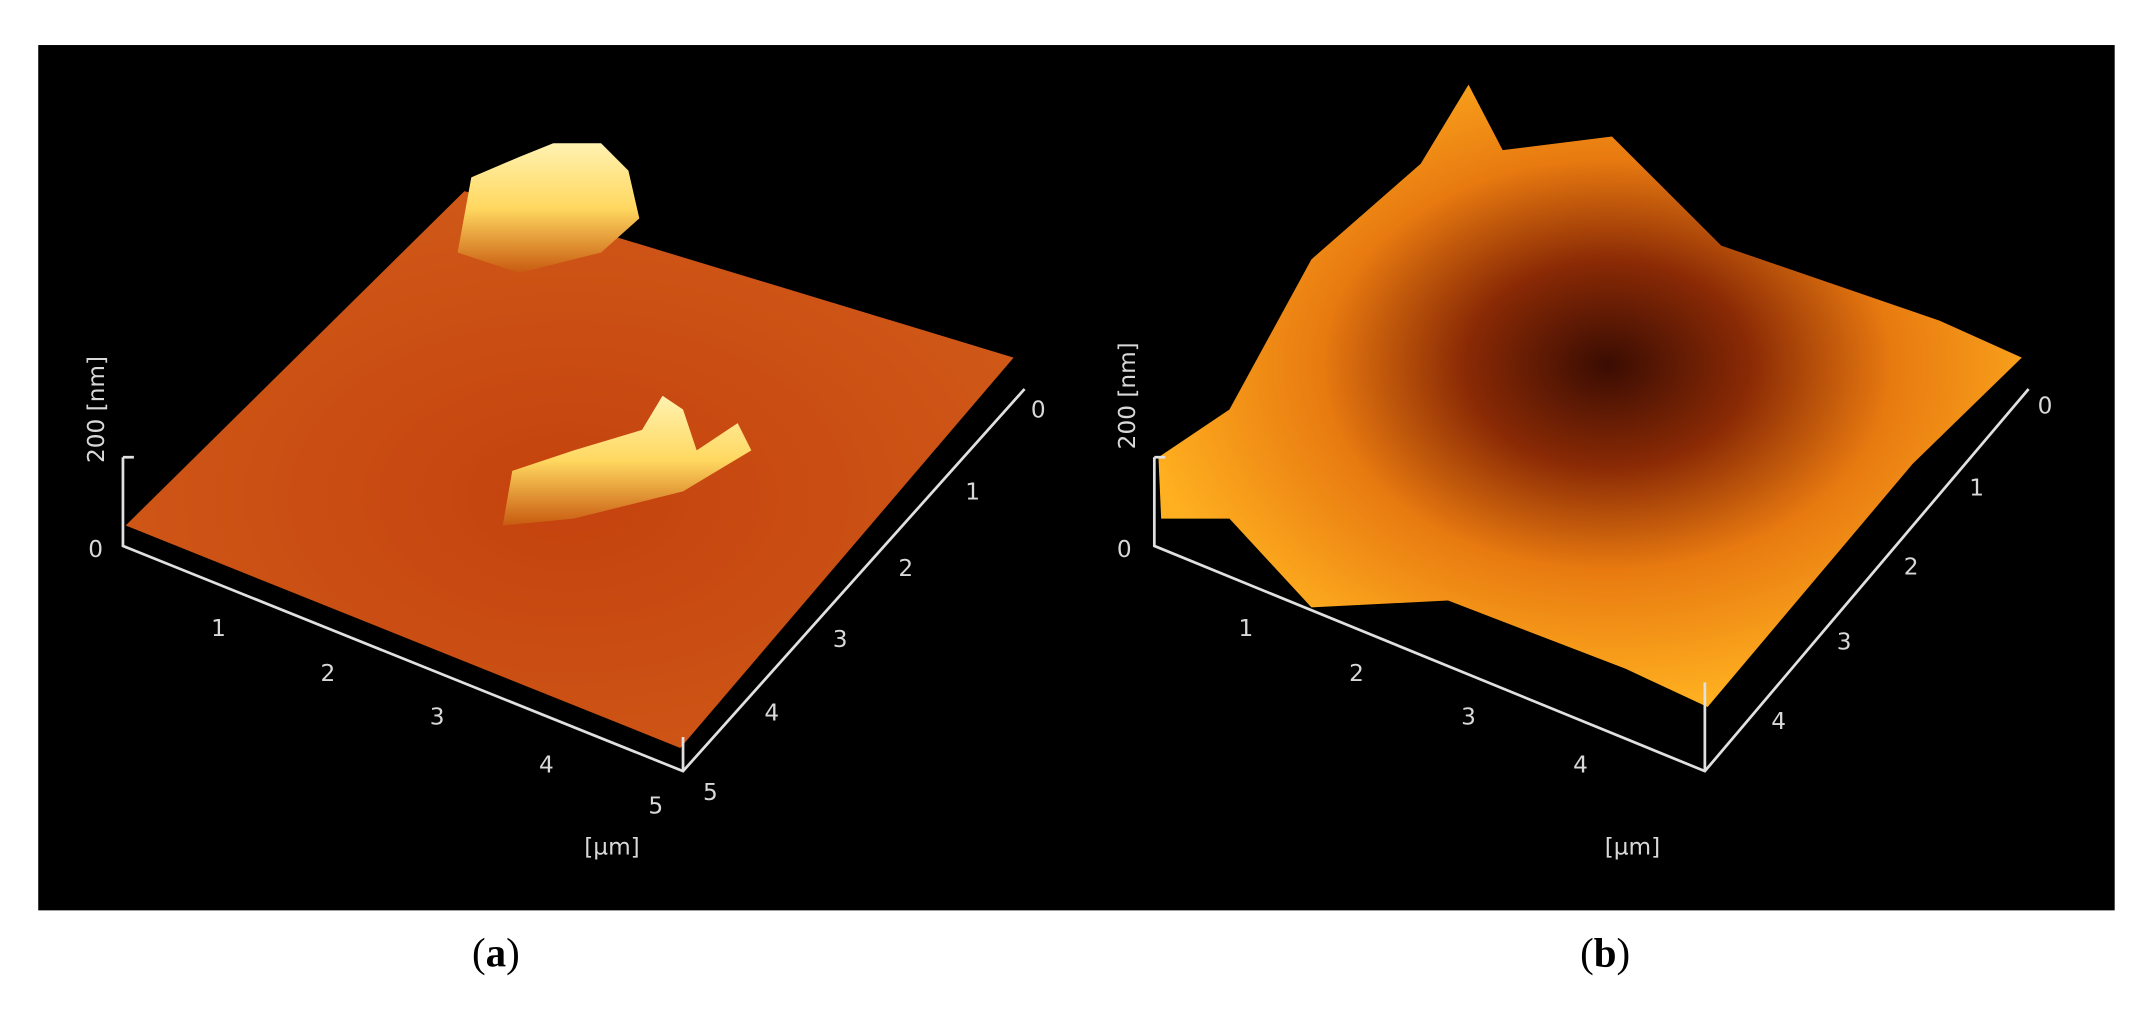  I want to click on y-tick-label: 5, so click(710, 792).